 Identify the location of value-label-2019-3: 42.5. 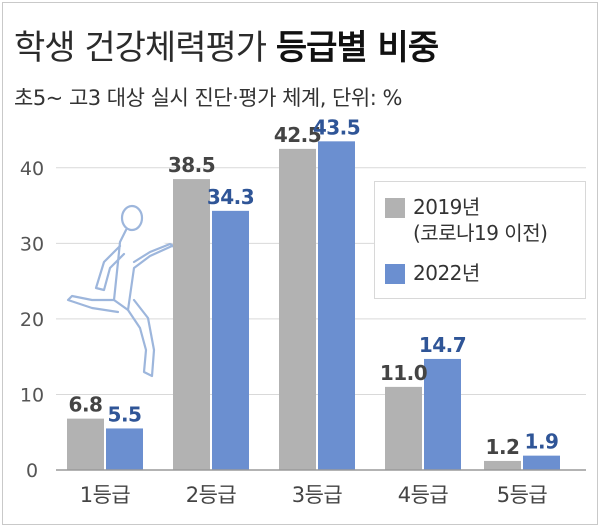
(297, 135).